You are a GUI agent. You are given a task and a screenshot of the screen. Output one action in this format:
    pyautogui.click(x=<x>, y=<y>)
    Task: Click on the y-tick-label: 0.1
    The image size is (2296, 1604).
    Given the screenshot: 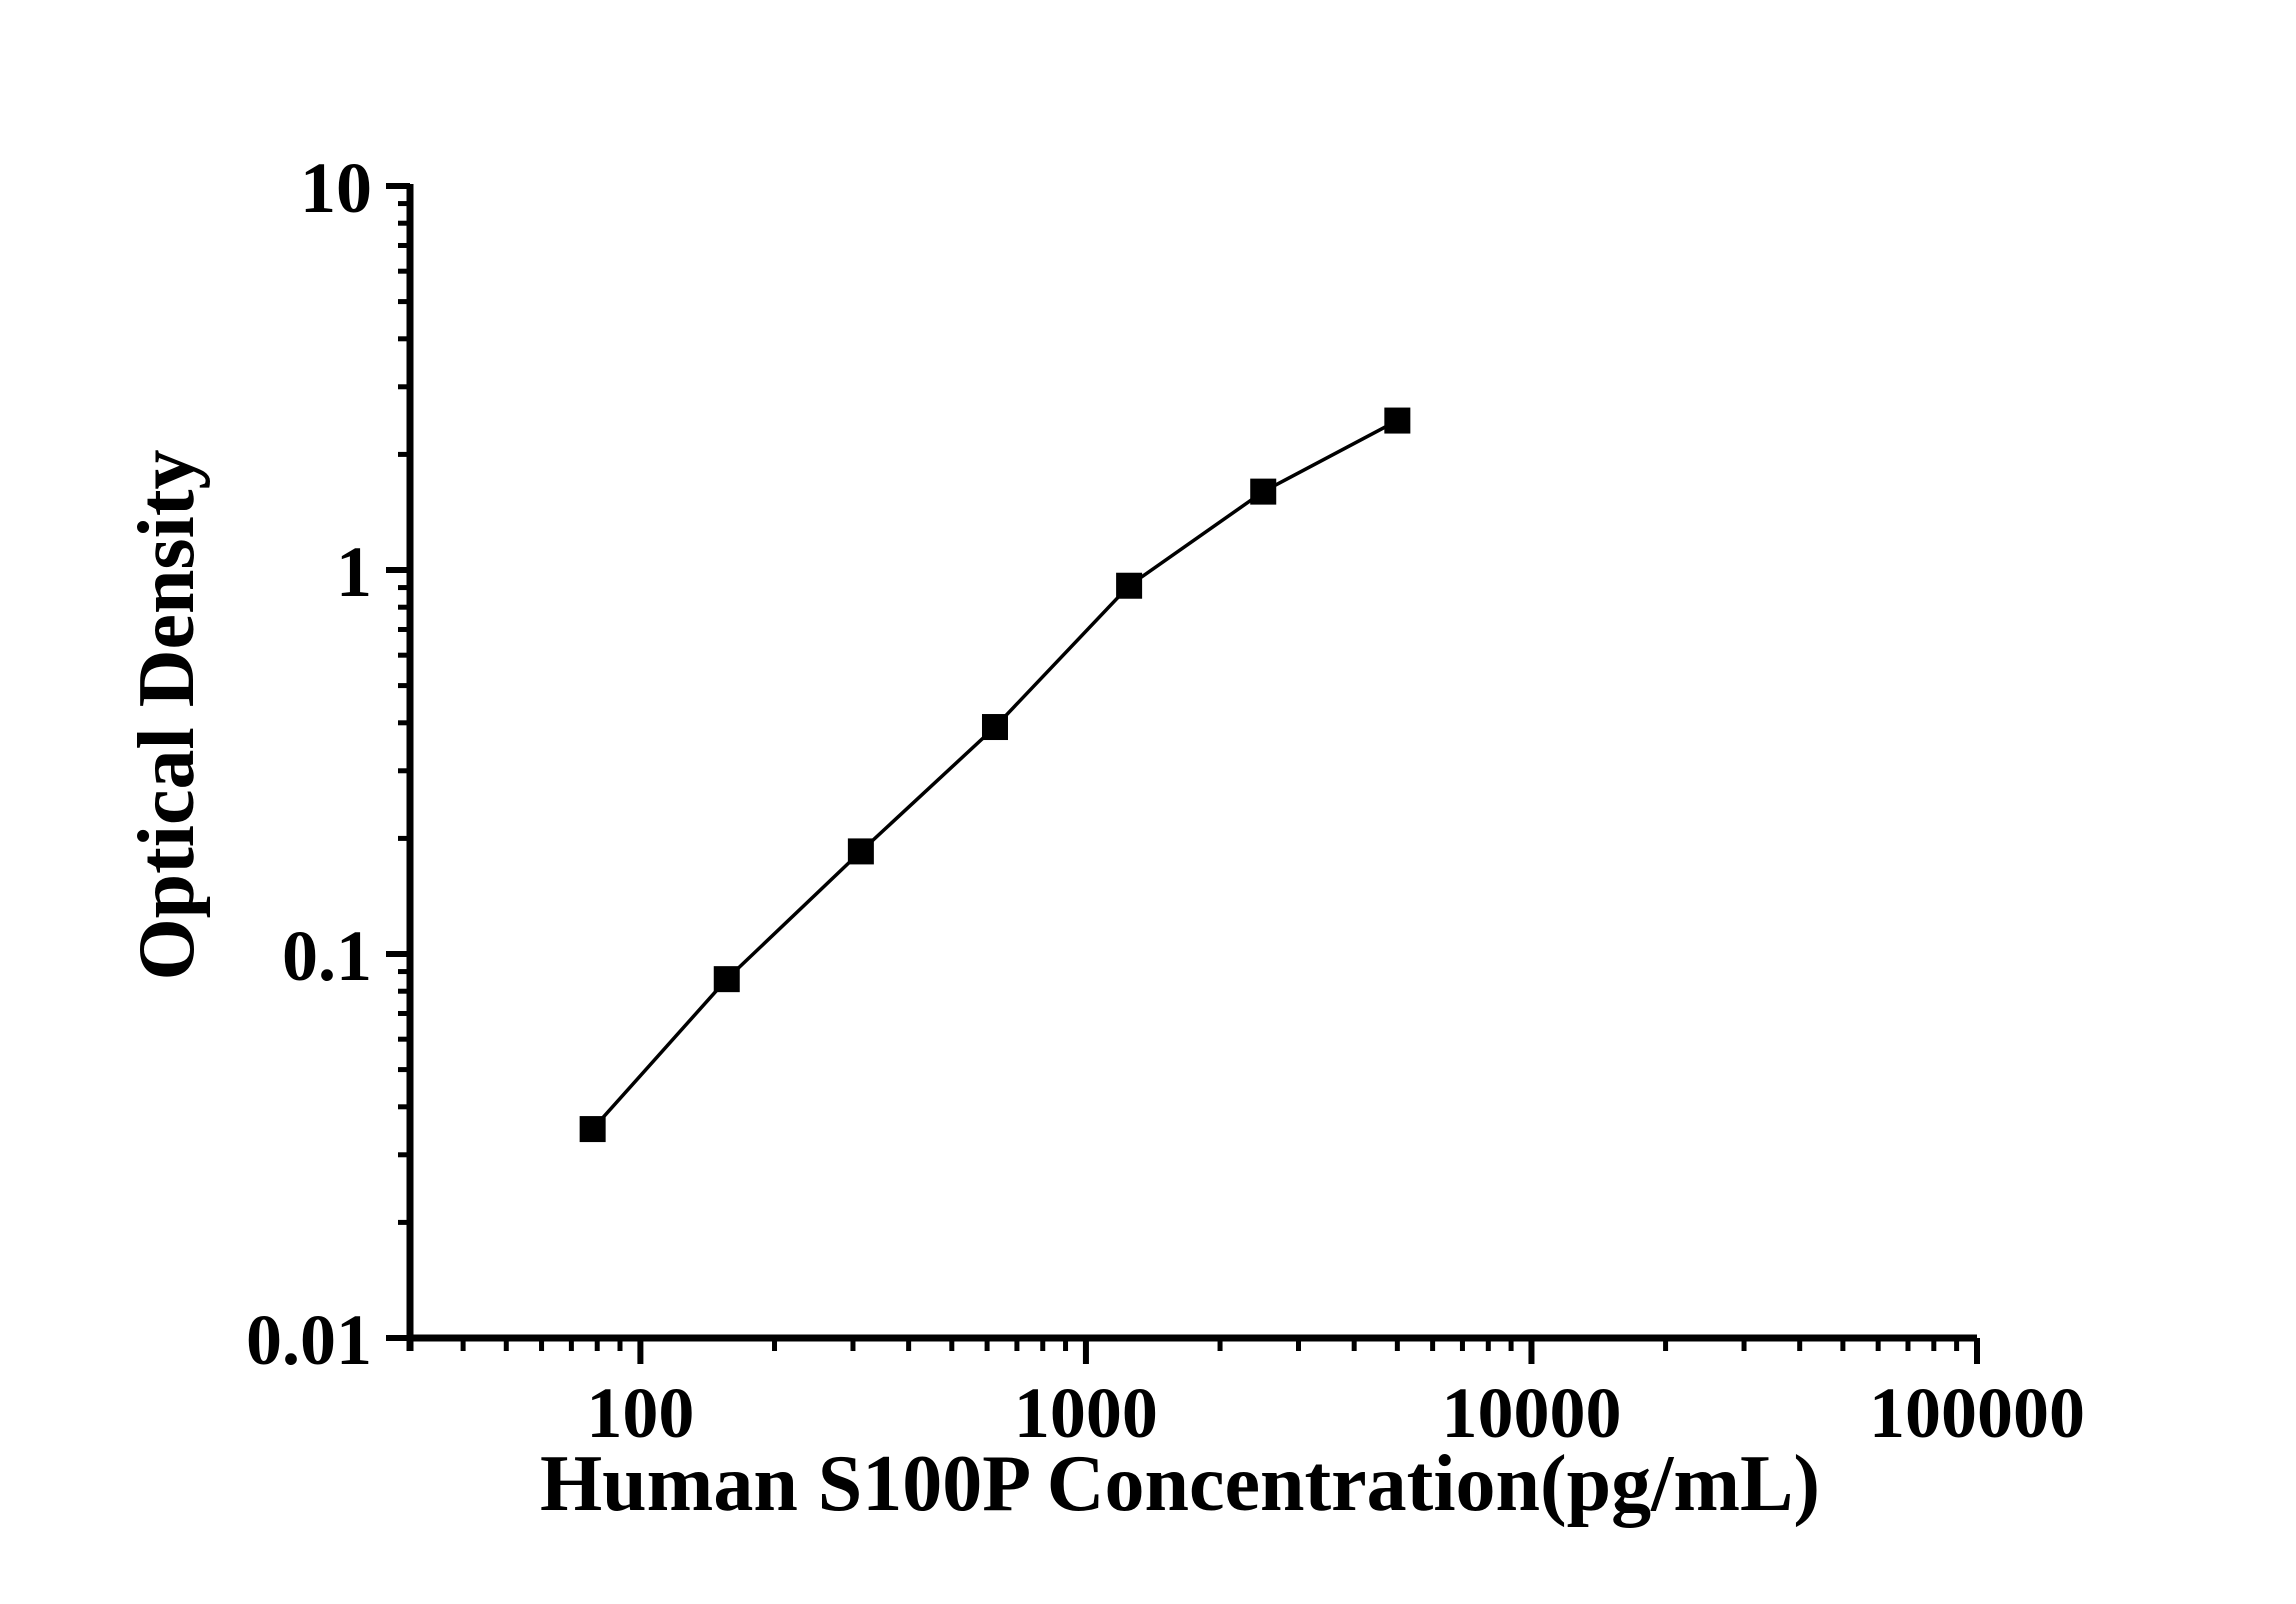 What is the action you would take?
    pyautogui.click(x=327, y=956)
    